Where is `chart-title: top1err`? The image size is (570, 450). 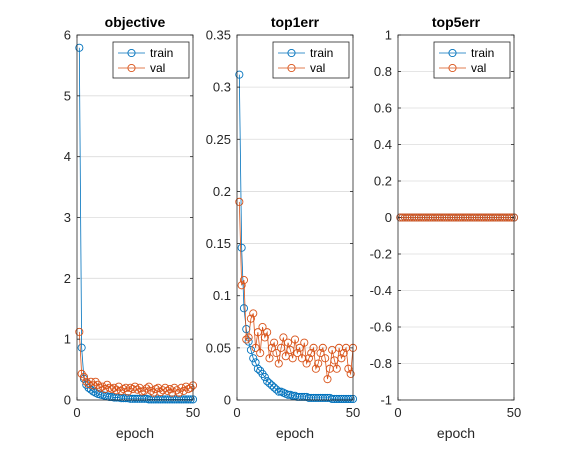 chart-title: top1err is located at coordinates (295, 22).